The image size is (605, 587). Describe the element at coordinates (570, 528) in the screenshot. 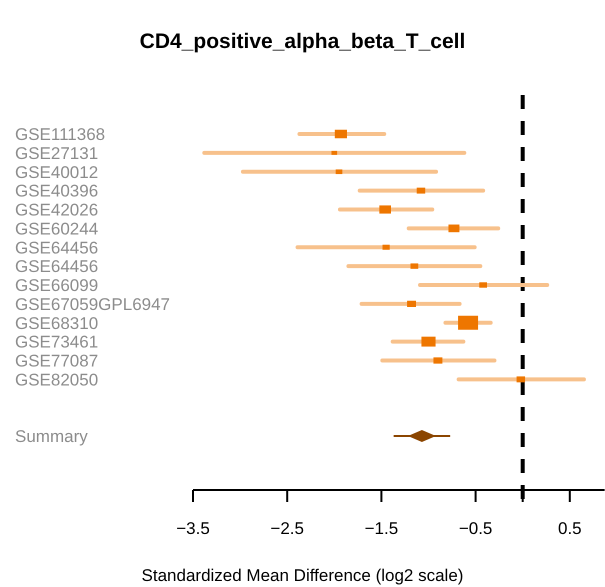

I see `x-tick-label: 0.5` at that location.